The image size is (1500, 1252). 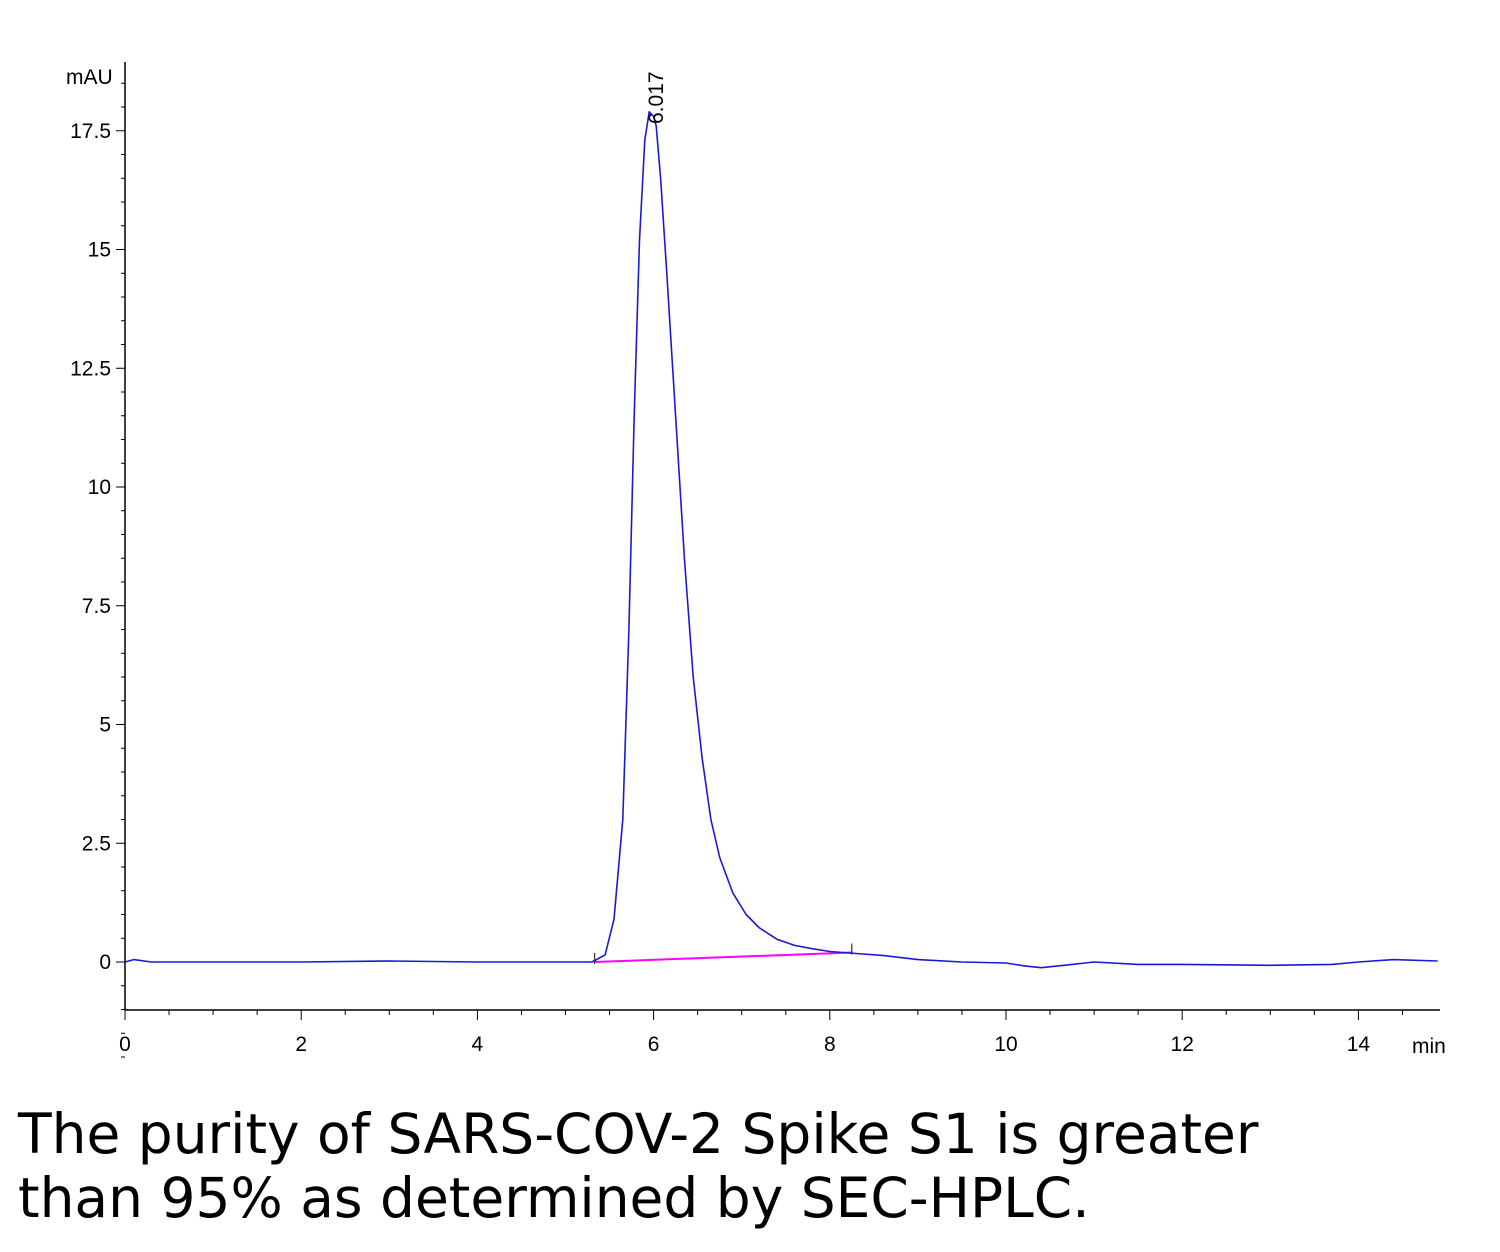 What do you see at coordinates (89, 77) in the screenshot?
I see `y-axis-label: mAU` at bounding box center [89, 77].